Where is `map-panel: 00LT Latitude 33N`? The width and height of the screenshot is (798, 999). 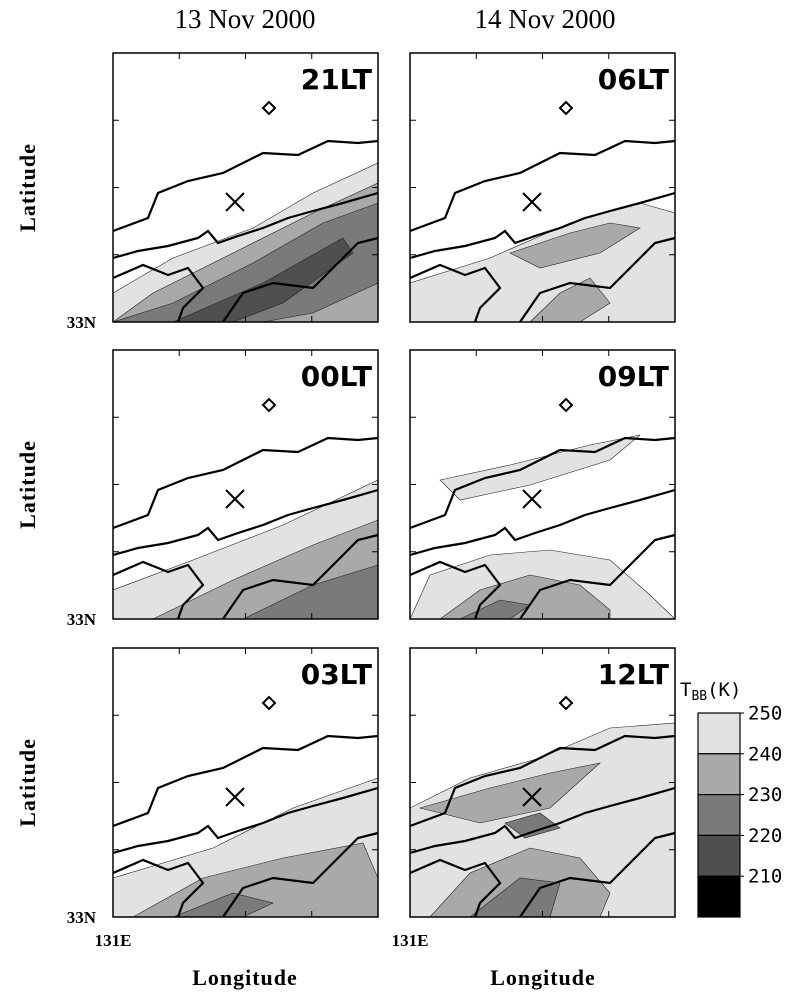 map-panel: 00LT Latitude 33N is located at coordinates (197, 489).